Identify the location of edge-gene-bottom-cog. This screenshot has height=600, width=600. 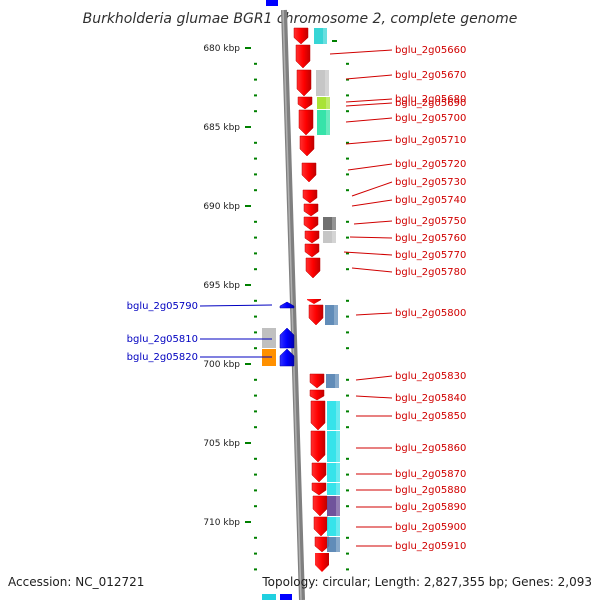
(269, 597).